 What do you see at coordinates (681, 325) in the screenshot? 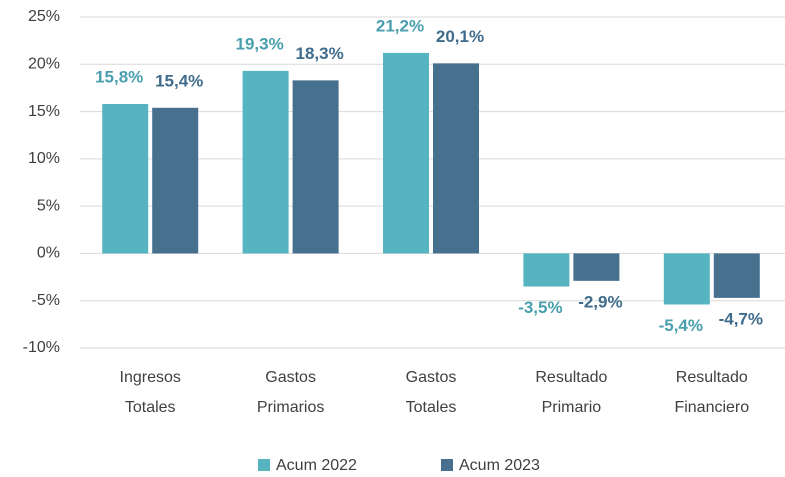
I see `value-label: -5,4%` at bounding box center [681, 325].